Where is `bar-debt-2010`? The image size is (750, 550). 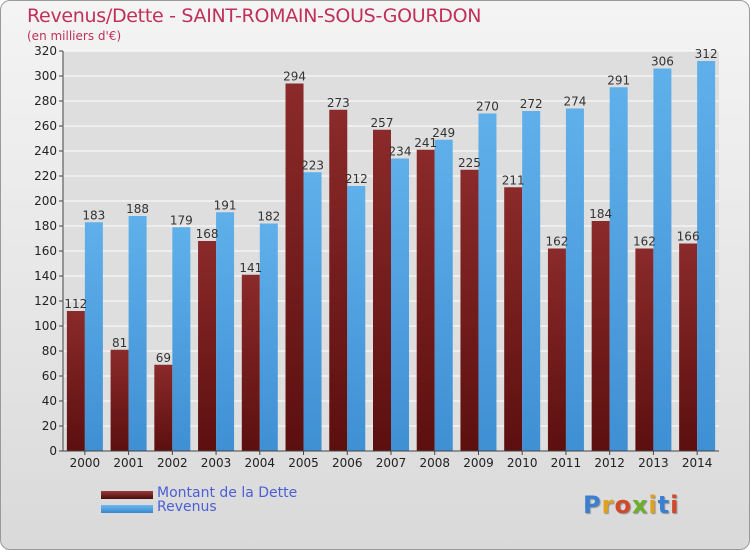 bar-debt-2010 is located at coordinates (513, 319).